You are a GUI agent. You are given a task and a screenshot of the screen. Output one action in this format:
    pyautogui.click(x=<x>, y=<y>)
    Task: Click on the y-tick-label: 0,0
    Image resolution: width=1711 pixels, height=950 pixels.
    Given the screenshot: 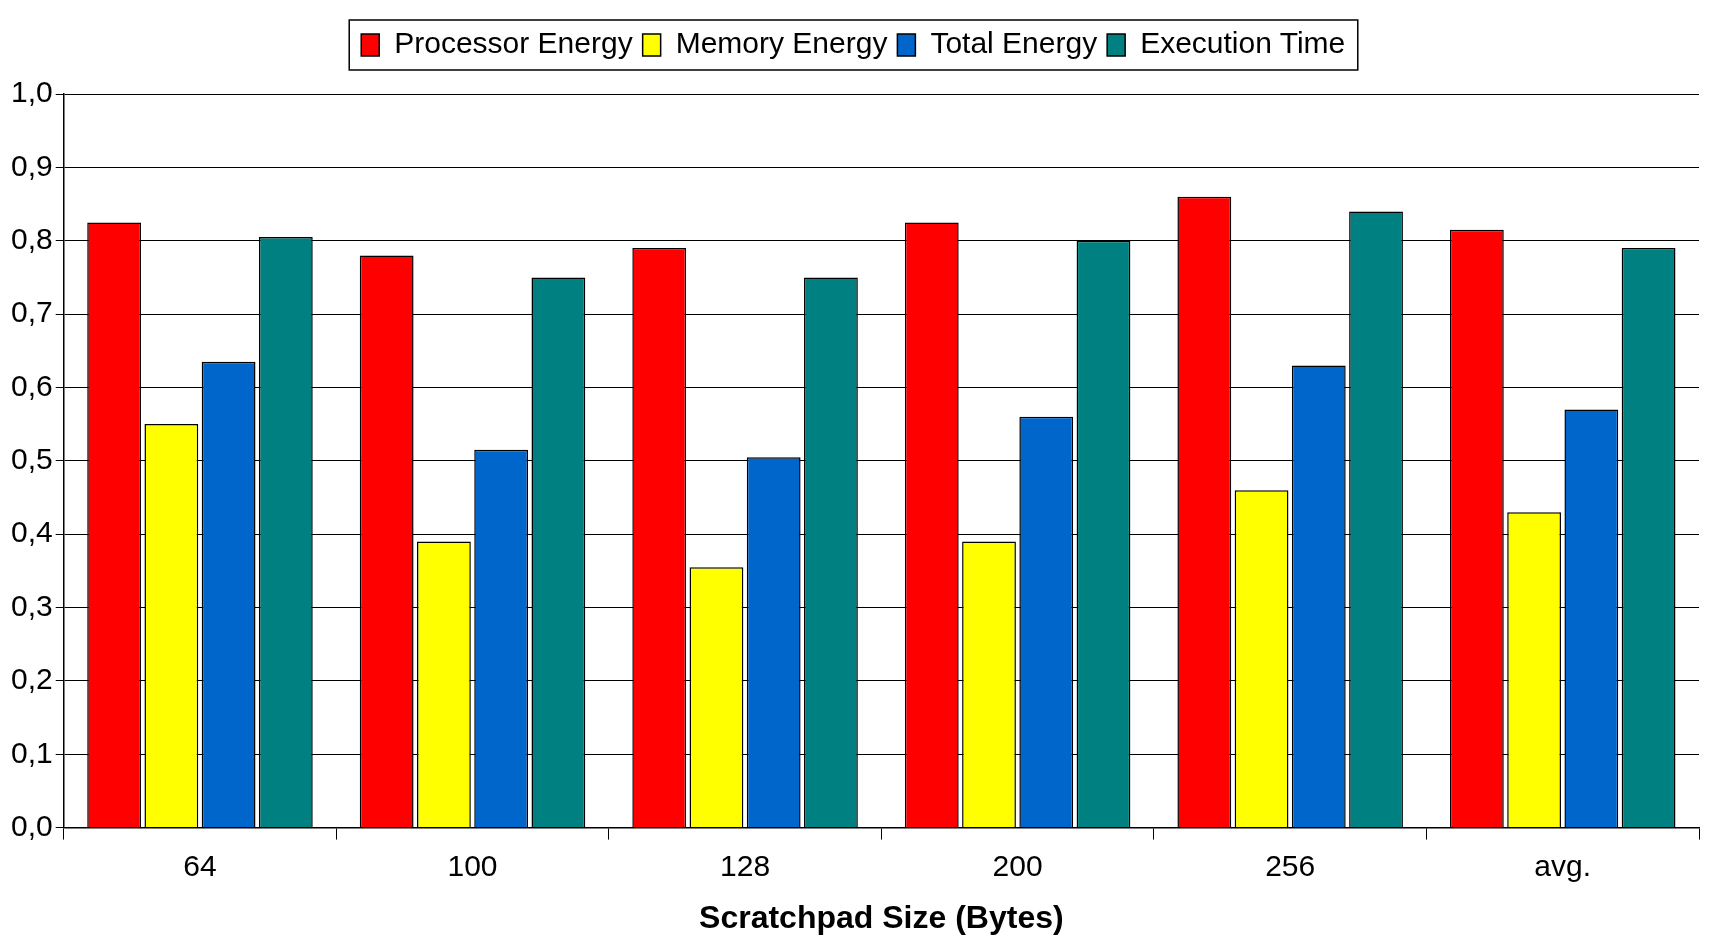 What is the action you would take?
    pyautogui.click(x=31, y=825)
    